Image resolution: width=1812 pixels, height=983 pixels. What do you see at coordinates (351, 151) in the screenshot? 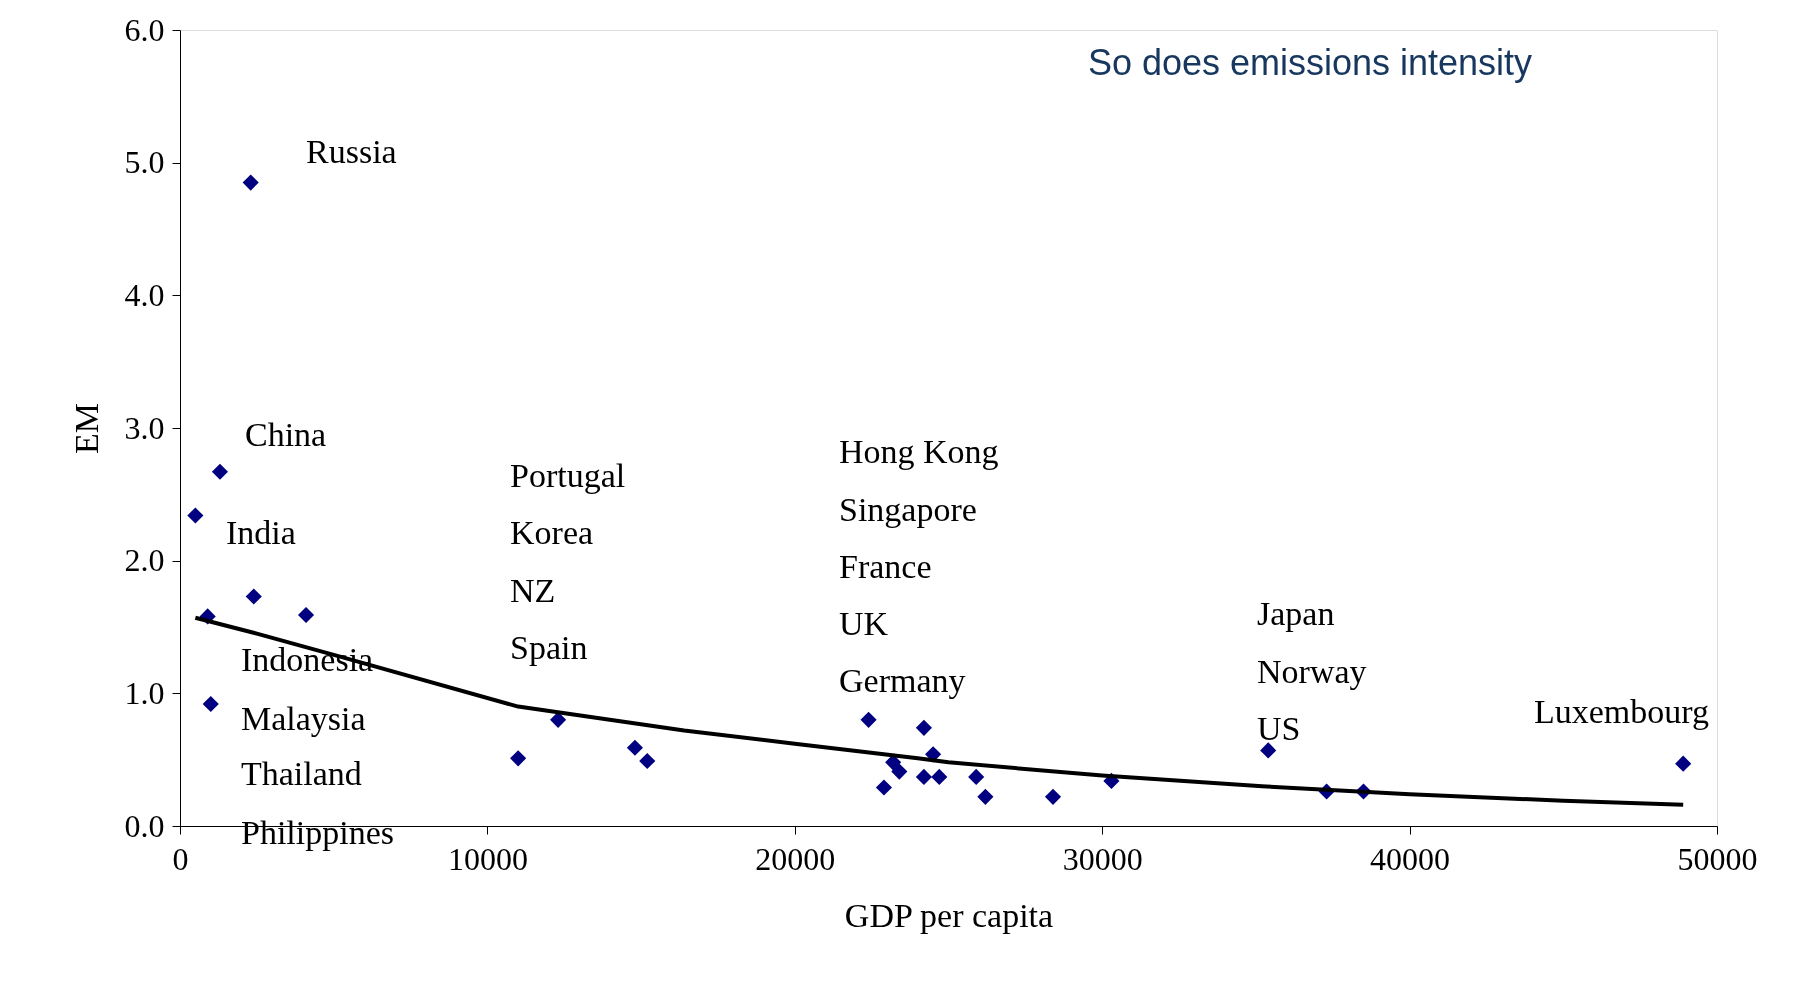
I see `annotation: Russia` at bounding box center [351, 151].